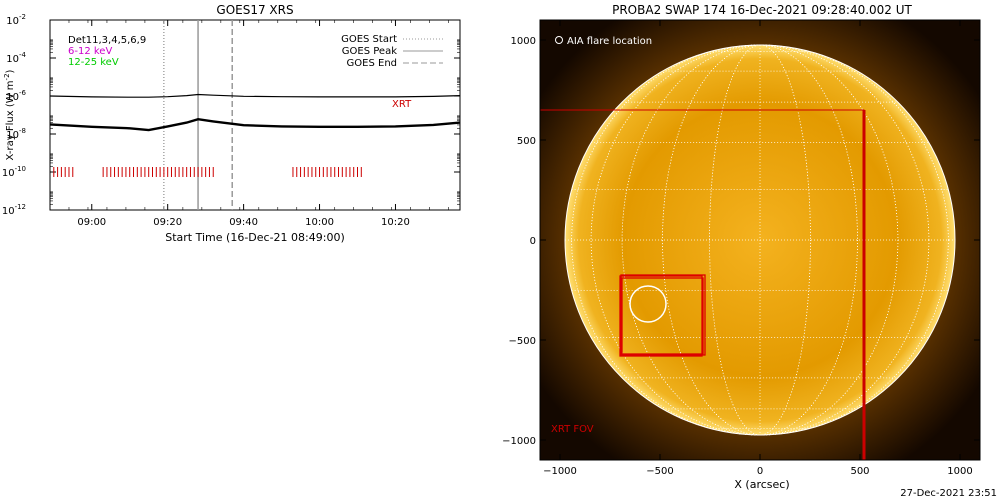 Image resolution: width=1000 pixels, height=500 pixels. I want to click on goes-ytick-label: 10⁻⁶, so click(16, 96).